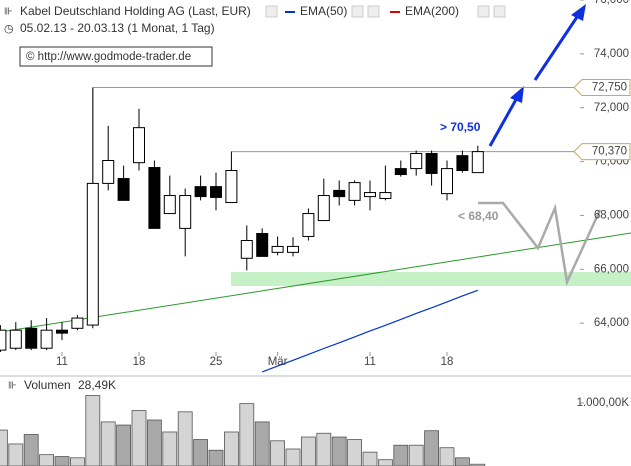 The image size is (631, 466). Describe the element at coordinates (117, 28) in the screenshot. I see `chart-subtitle: 05.02.13 - 20.03.13 (1 Monat, 1 Tag)` at that location.